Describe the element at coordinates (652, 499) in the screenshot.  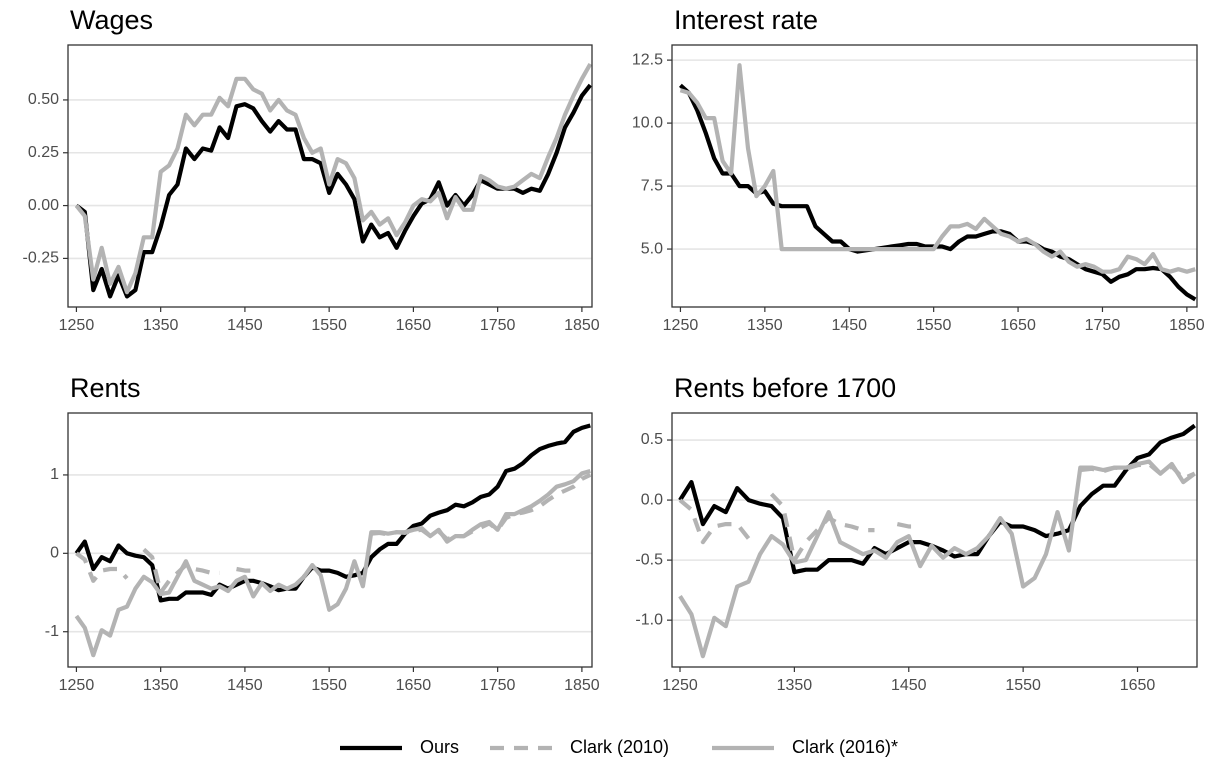
I see `y-tick-label: 0.0` at that location.